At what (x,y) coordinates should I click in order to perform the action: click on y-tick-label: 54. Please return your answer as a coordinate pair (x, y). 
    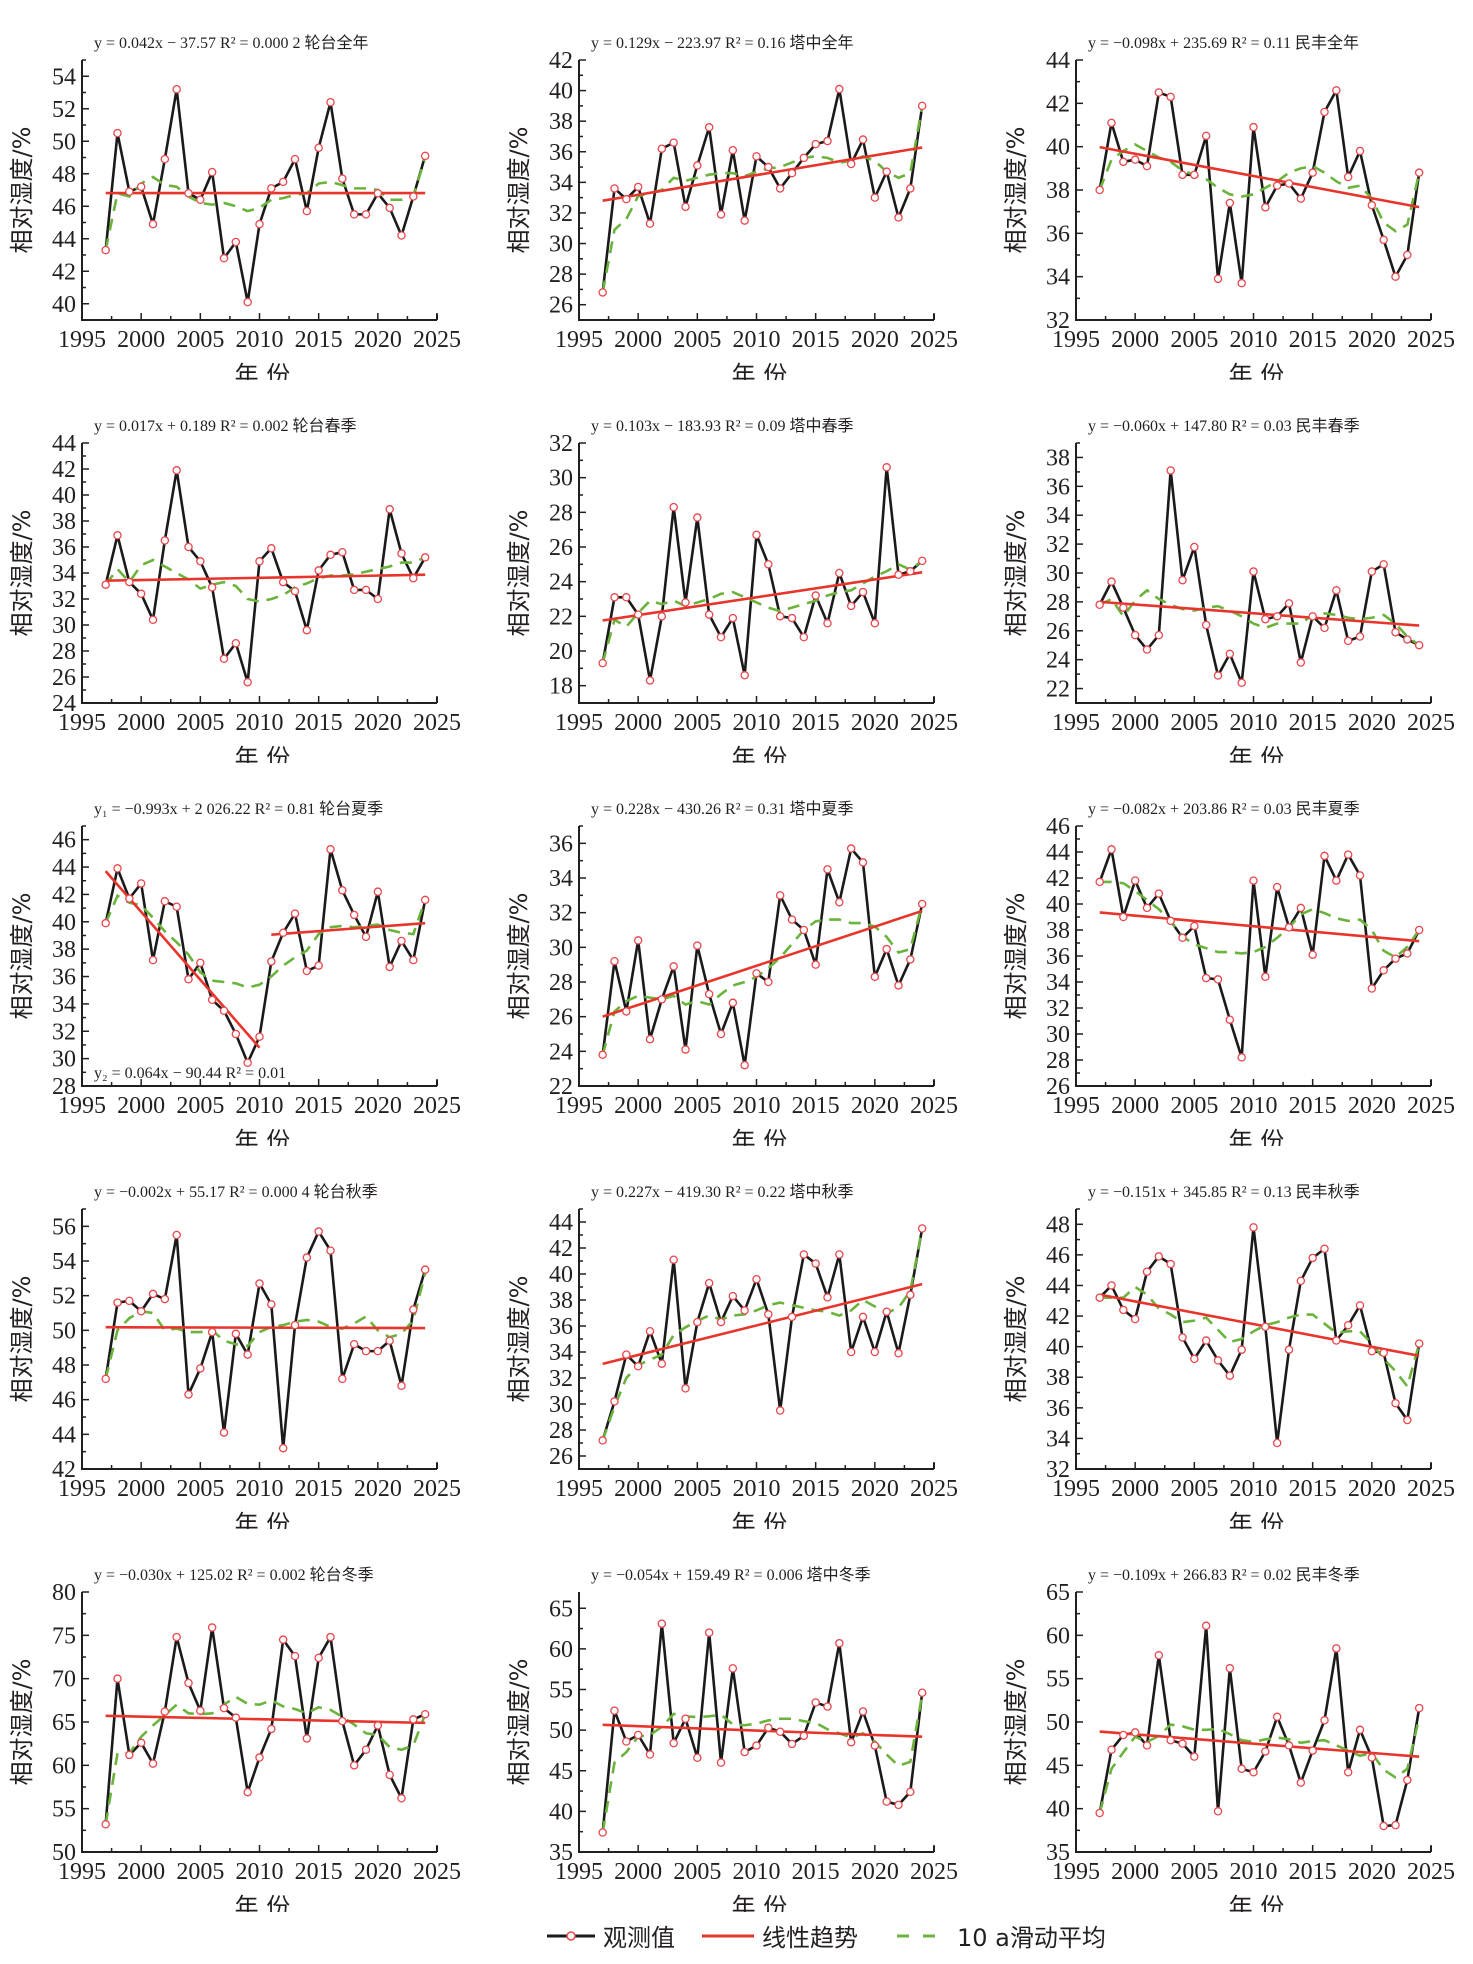
    Looking at the image, I should click on (64, 77).